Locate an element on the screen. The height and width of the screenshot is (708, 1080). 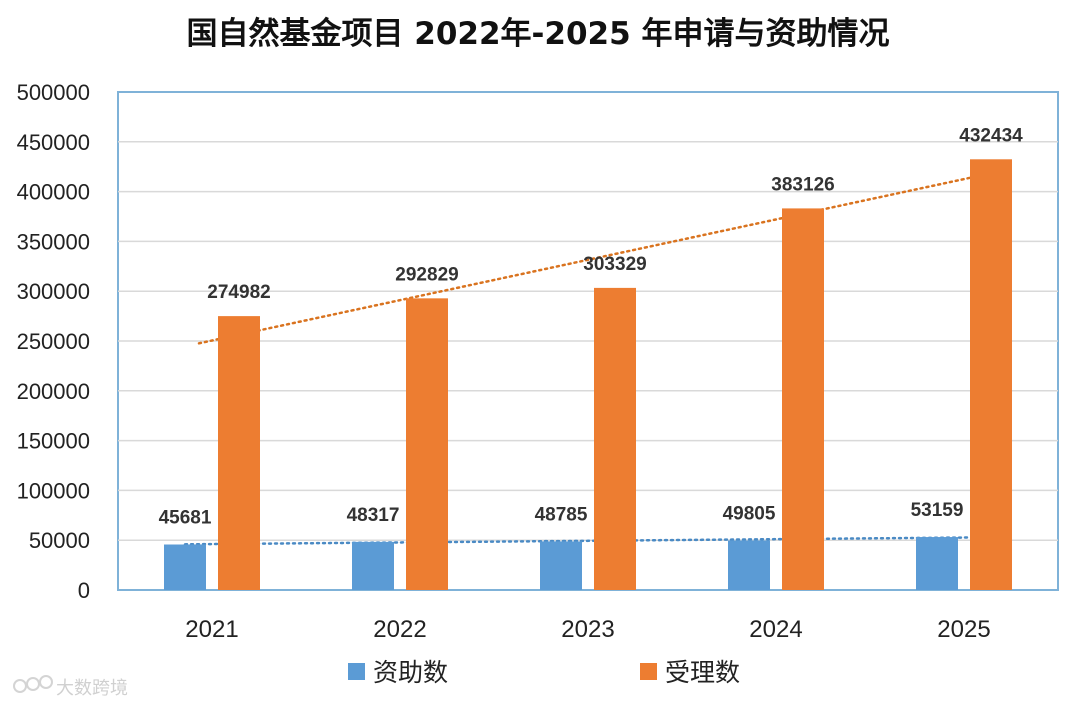
y-tick-label: 250000 is located at coordinates (53, 341).